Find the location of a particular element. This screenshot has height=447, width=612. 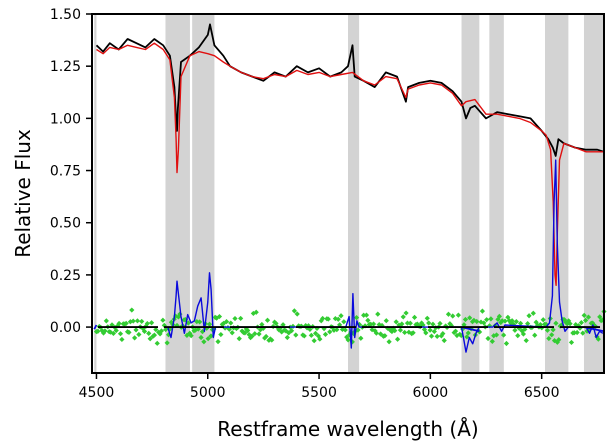

y-tick-label: 0.75 is located at coordinates (65, 172).